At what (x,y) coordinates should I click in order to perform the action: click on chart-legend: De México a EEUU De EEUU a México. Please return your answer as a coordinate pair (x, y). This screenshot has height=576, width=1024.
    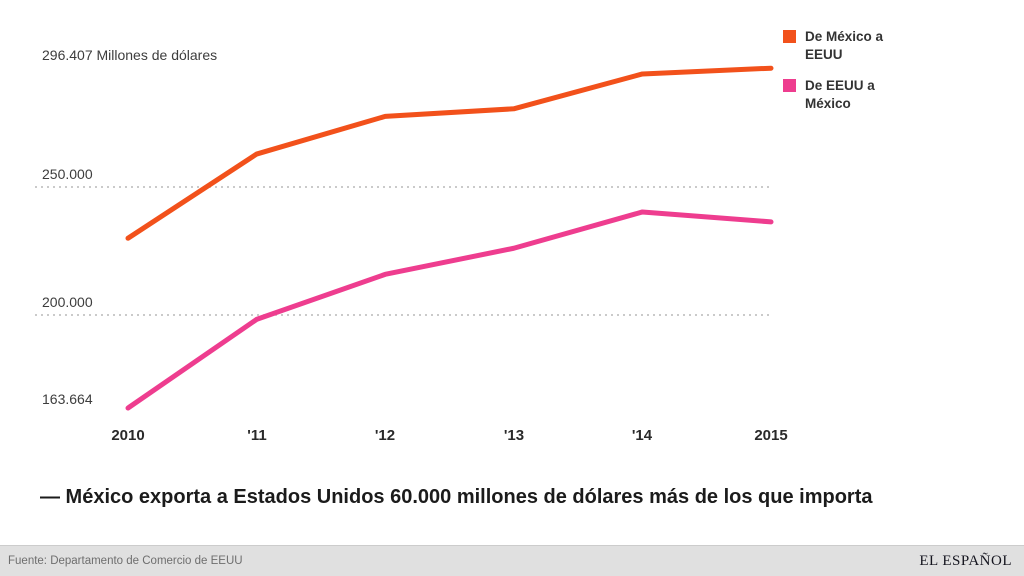
    Looking at the image, I should click on (848, 77).